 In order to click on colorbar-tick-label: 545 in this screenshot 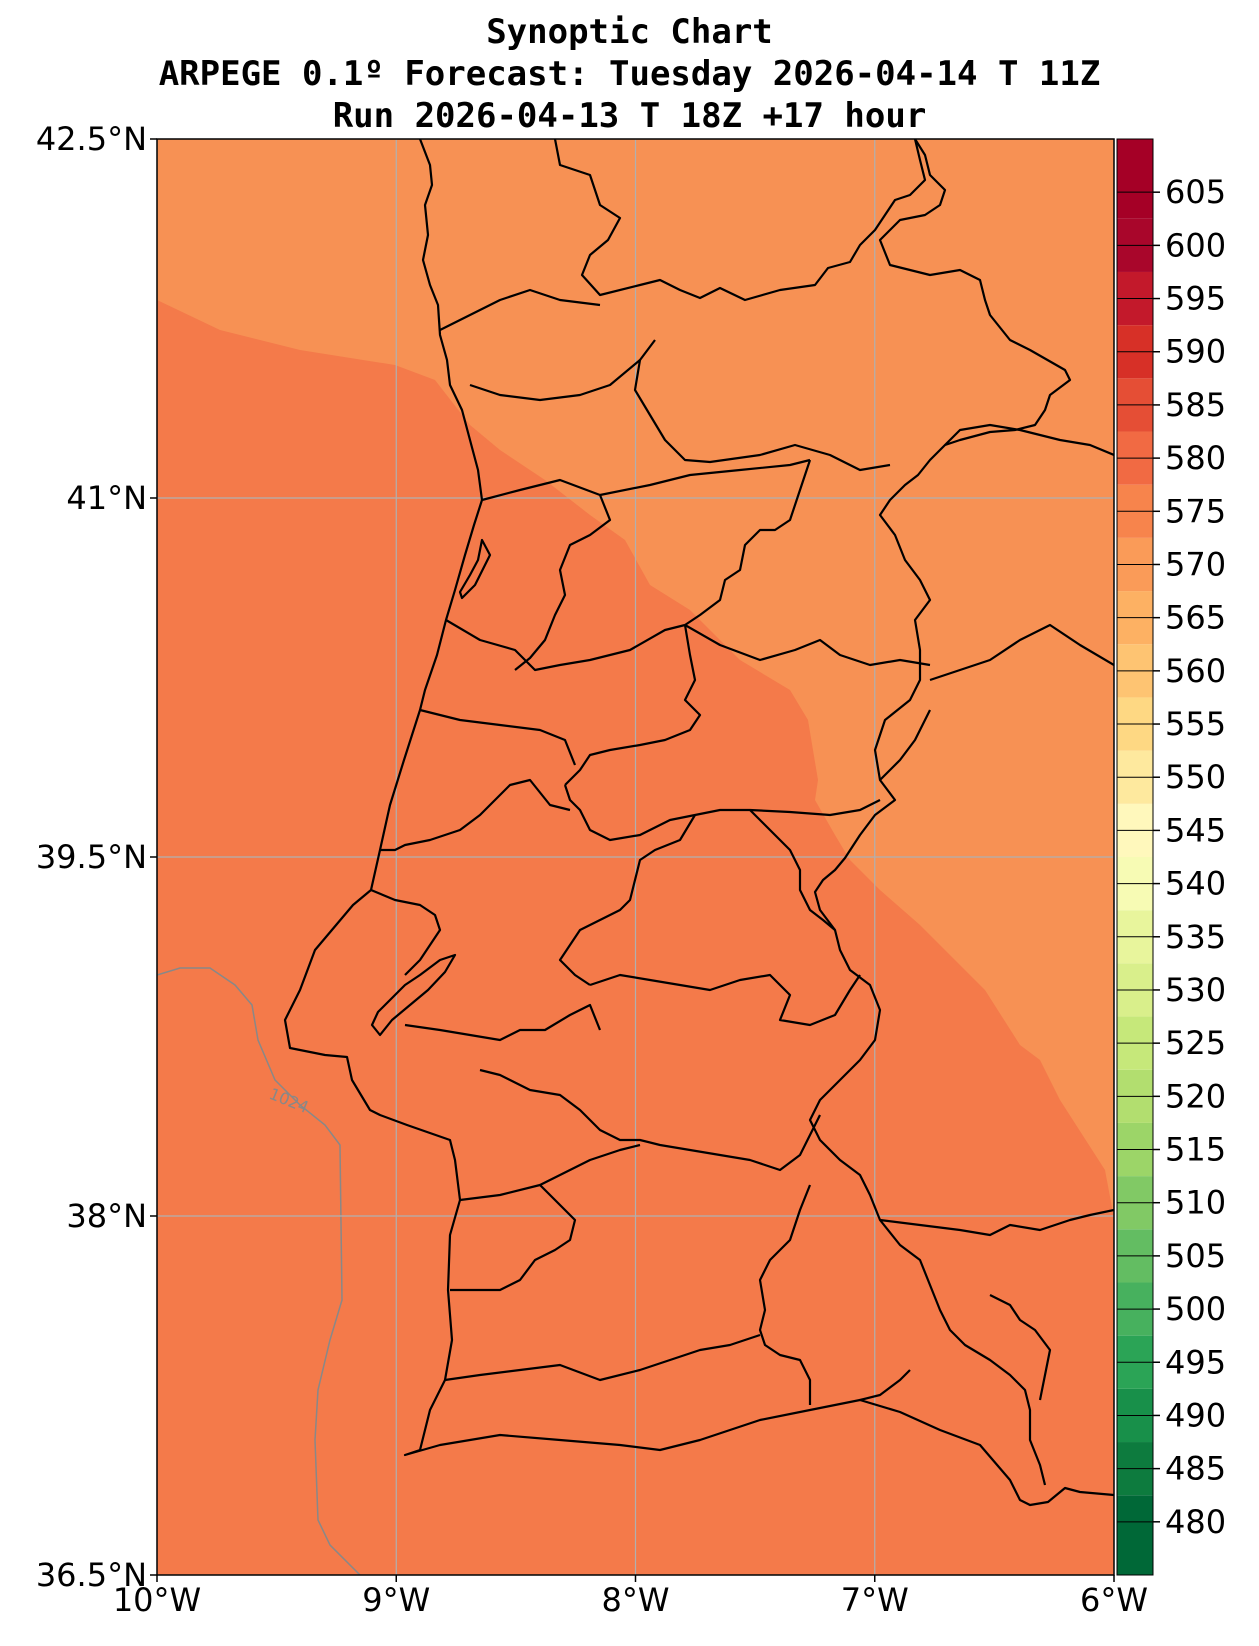, I will do `click(1195, 830)`.